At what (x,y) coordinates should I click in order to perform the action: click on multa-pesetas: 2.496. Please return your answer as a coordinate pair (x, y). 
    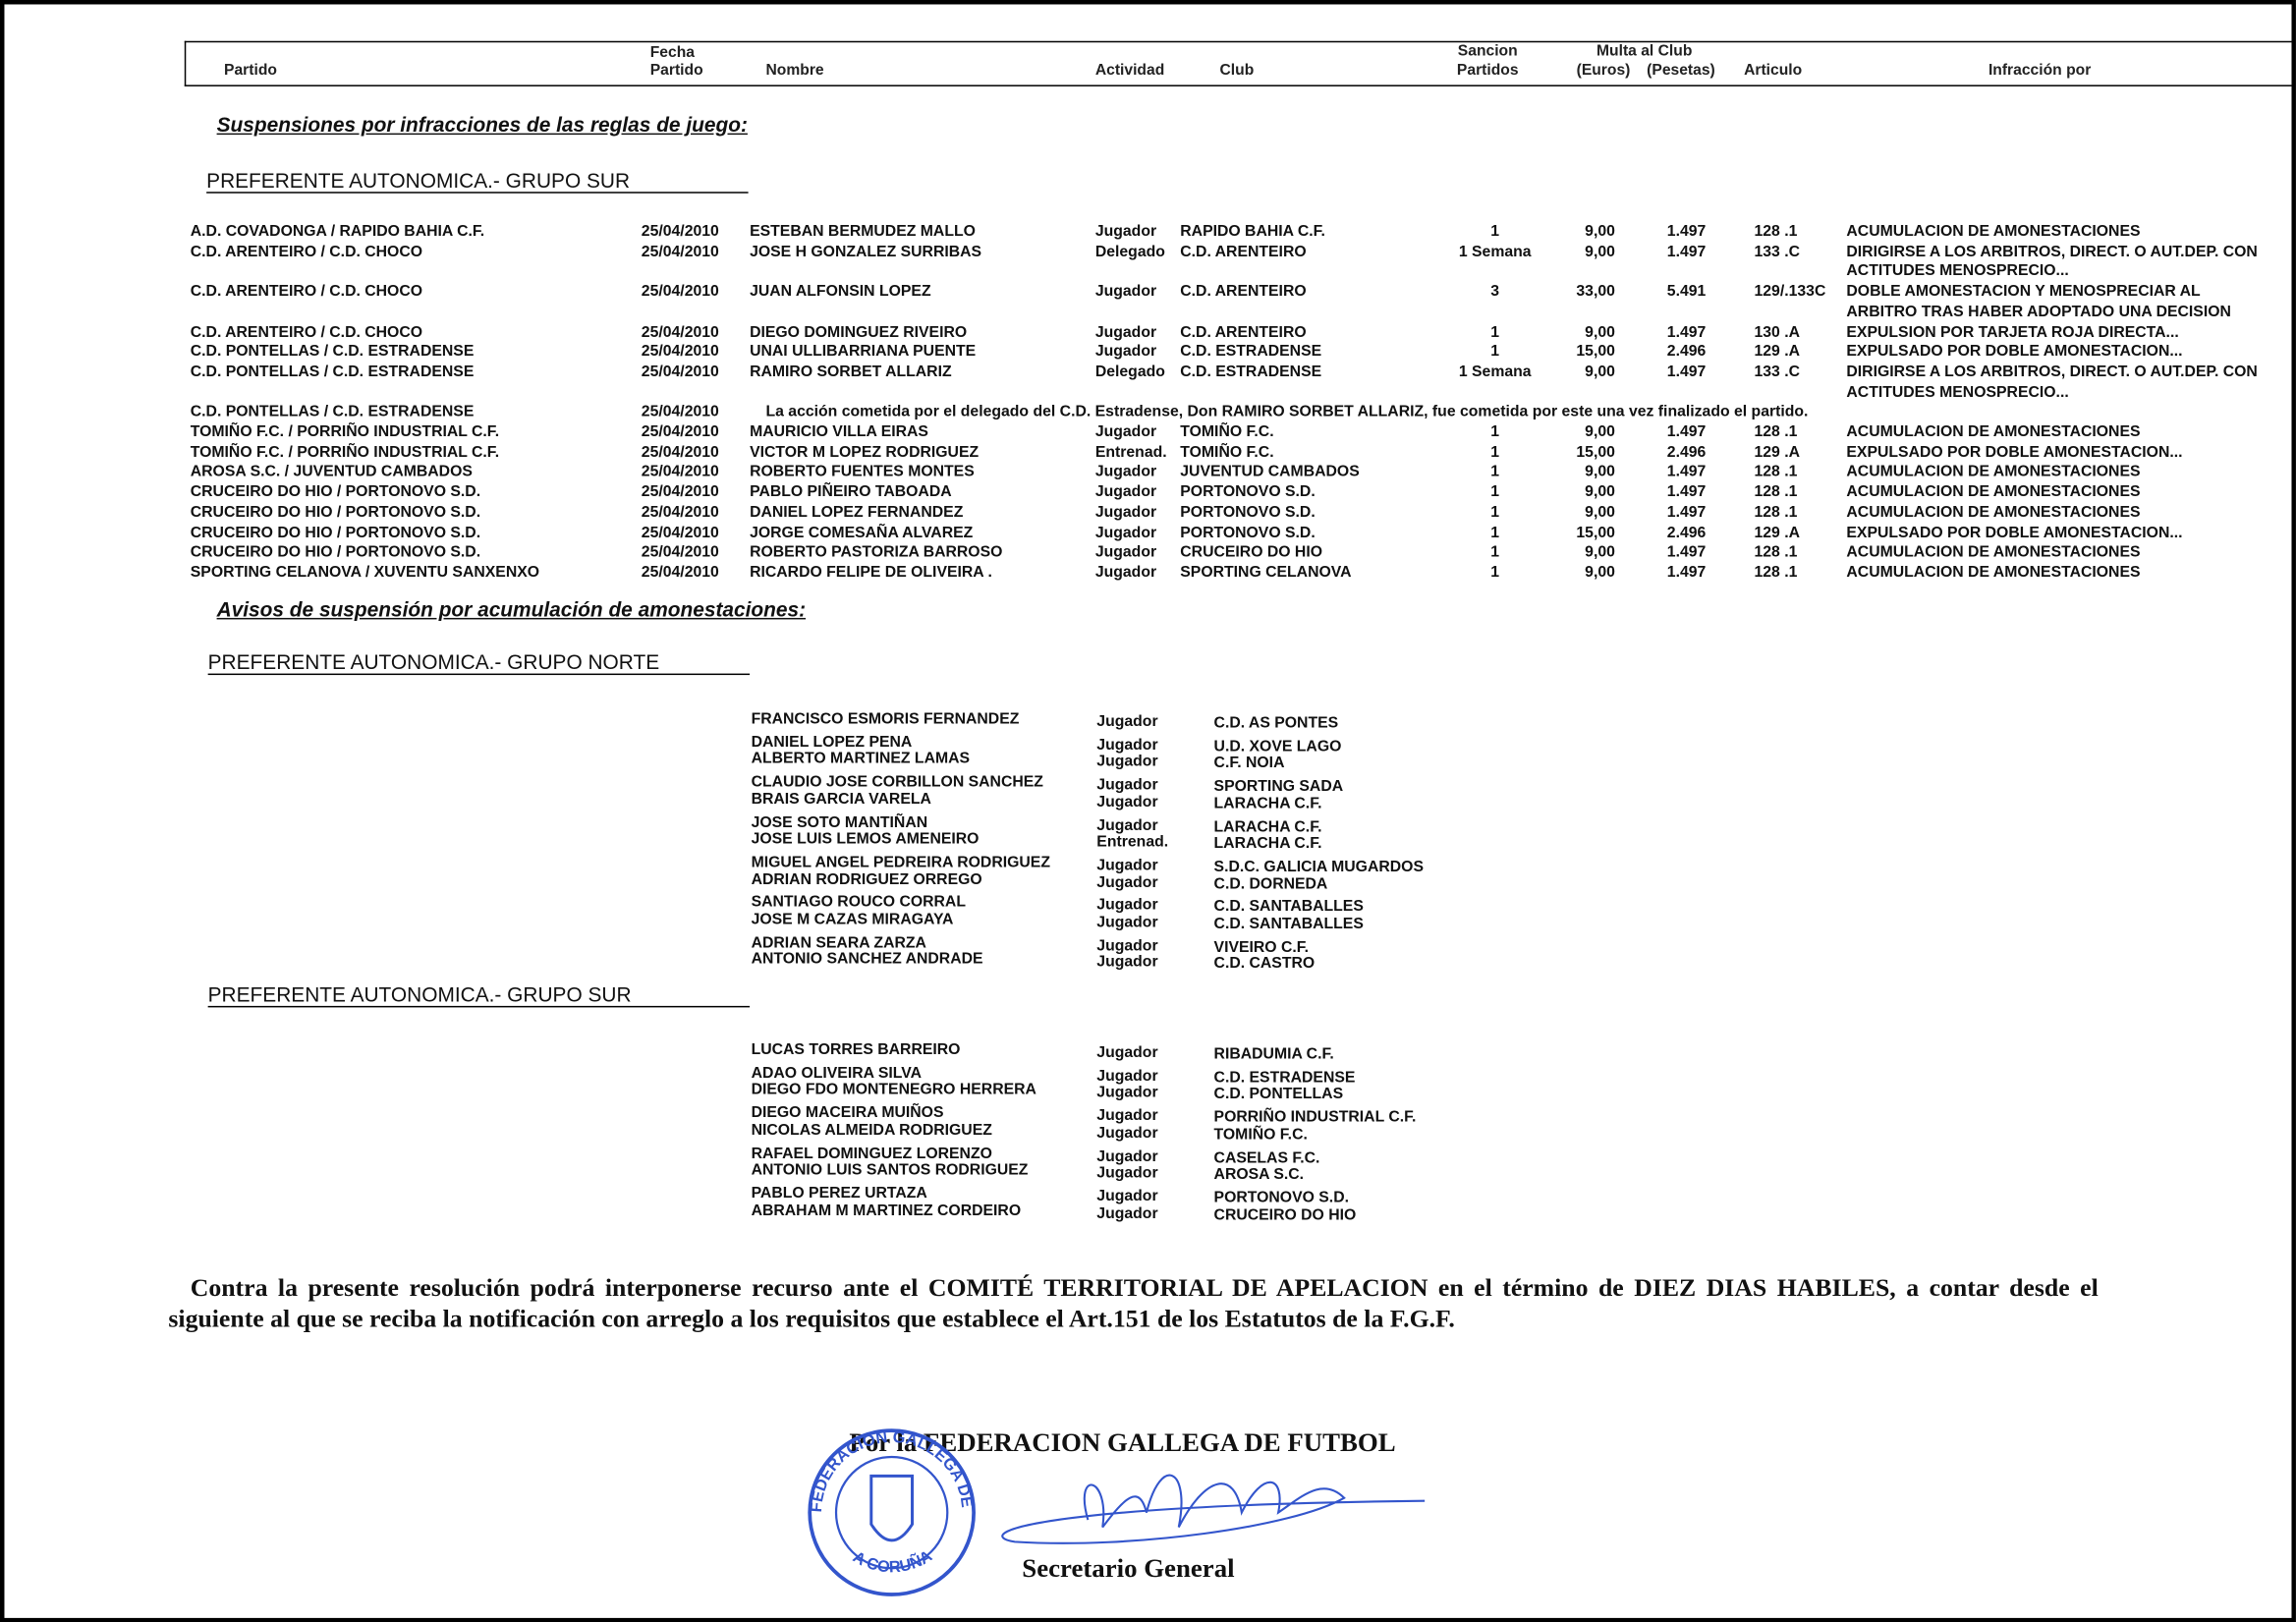
    Looking at the image, I should click on (1686, 352).